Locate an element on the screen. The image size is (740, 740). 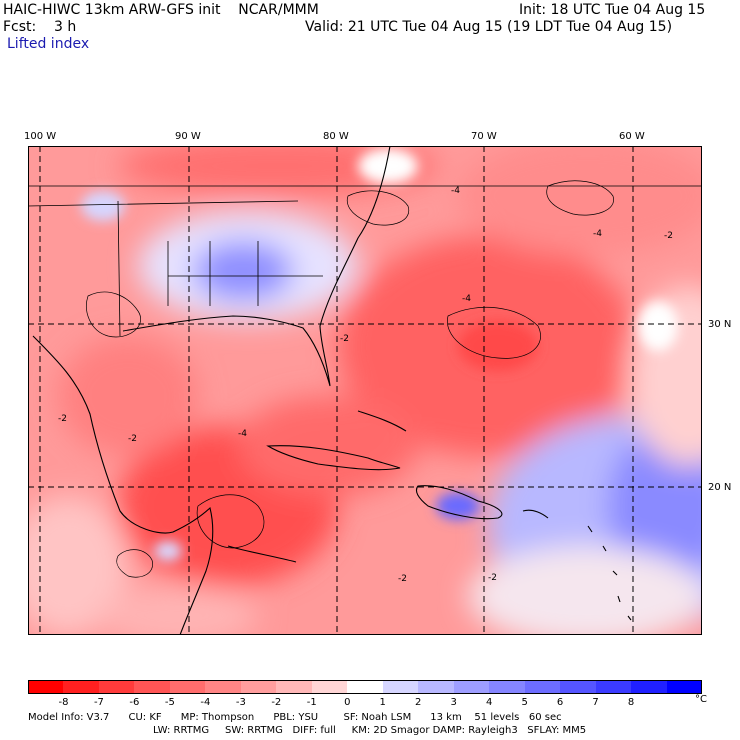
colorbar-tick-label: -3 is located at coordinates (240, 702).